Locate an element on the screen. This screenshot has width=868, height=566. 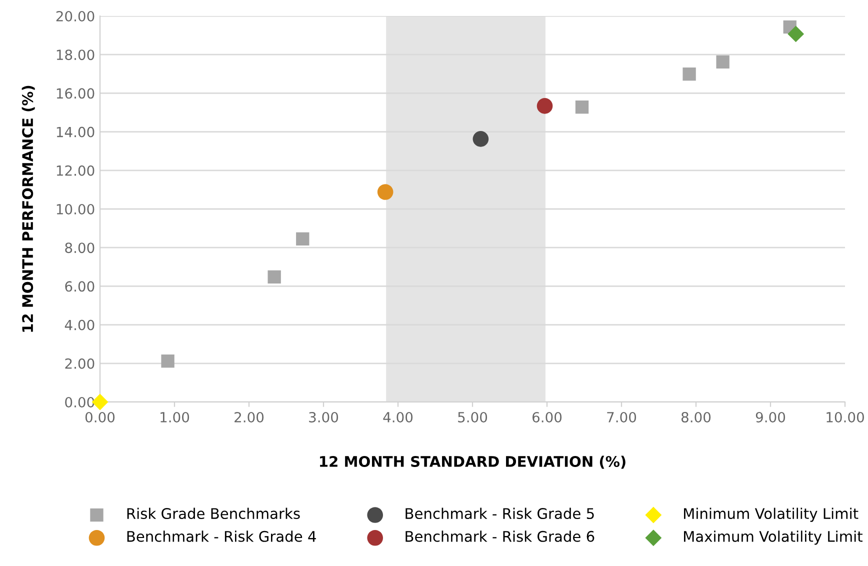
x-tick-label: 6.00 is located at coordinates (547, 417).